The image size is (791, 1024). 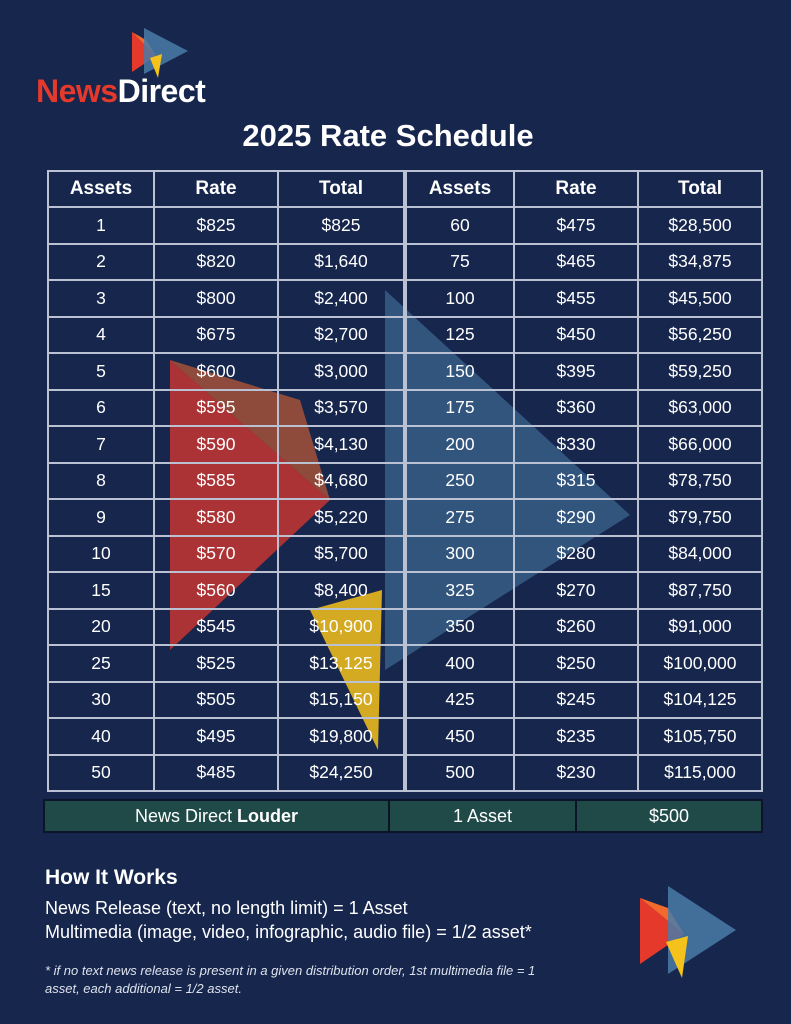 I want to click on cell-rate: $360, so click(x=576, y=407).